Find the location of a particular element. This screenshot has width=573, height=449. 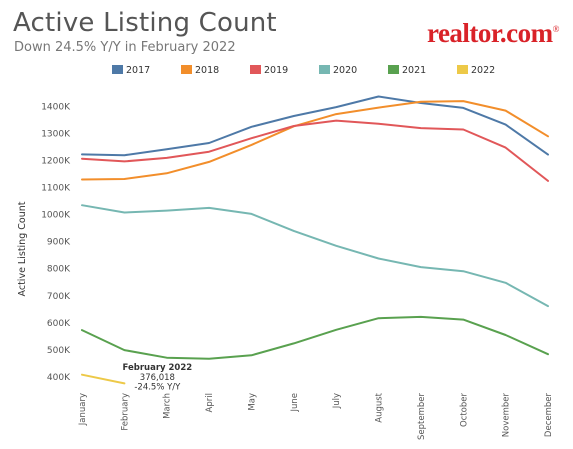

series-line-2019 is located at coordinates (315, 150).